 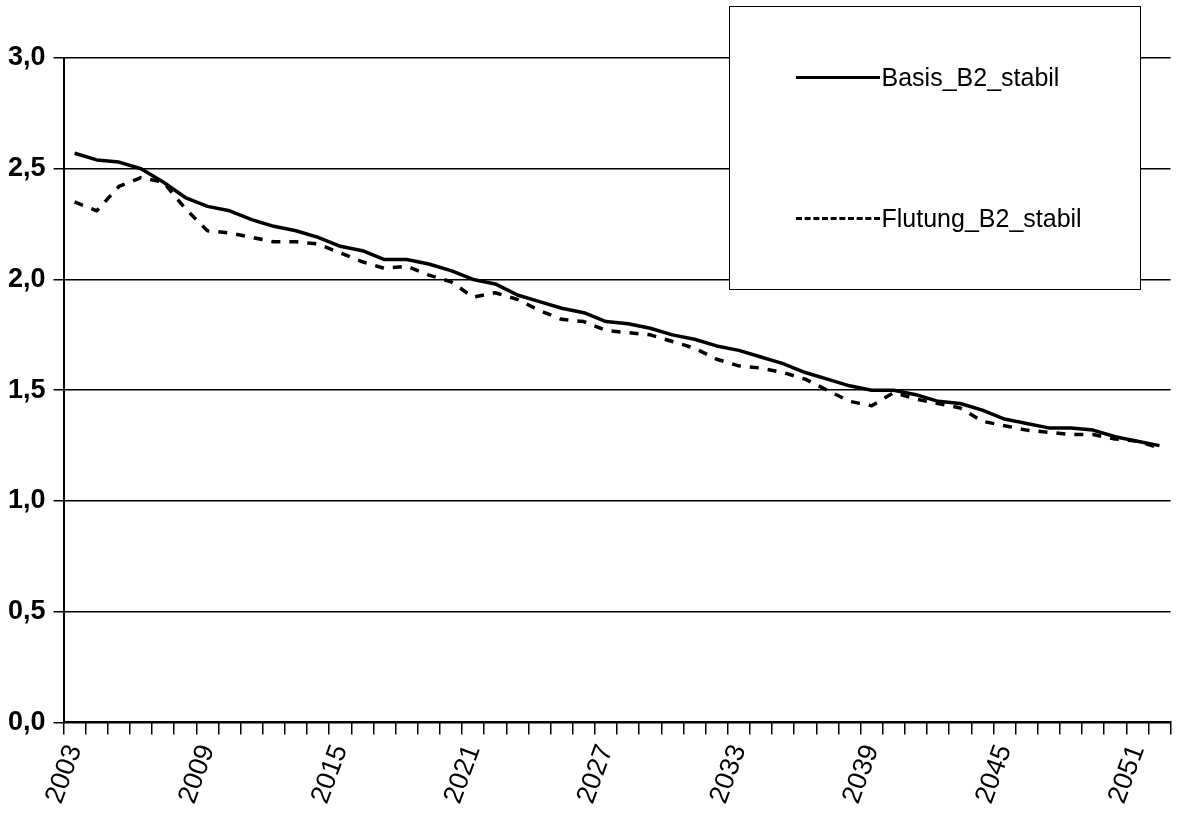 I want to click on y-tick-label: 2,0, so click(x=26, y=277).